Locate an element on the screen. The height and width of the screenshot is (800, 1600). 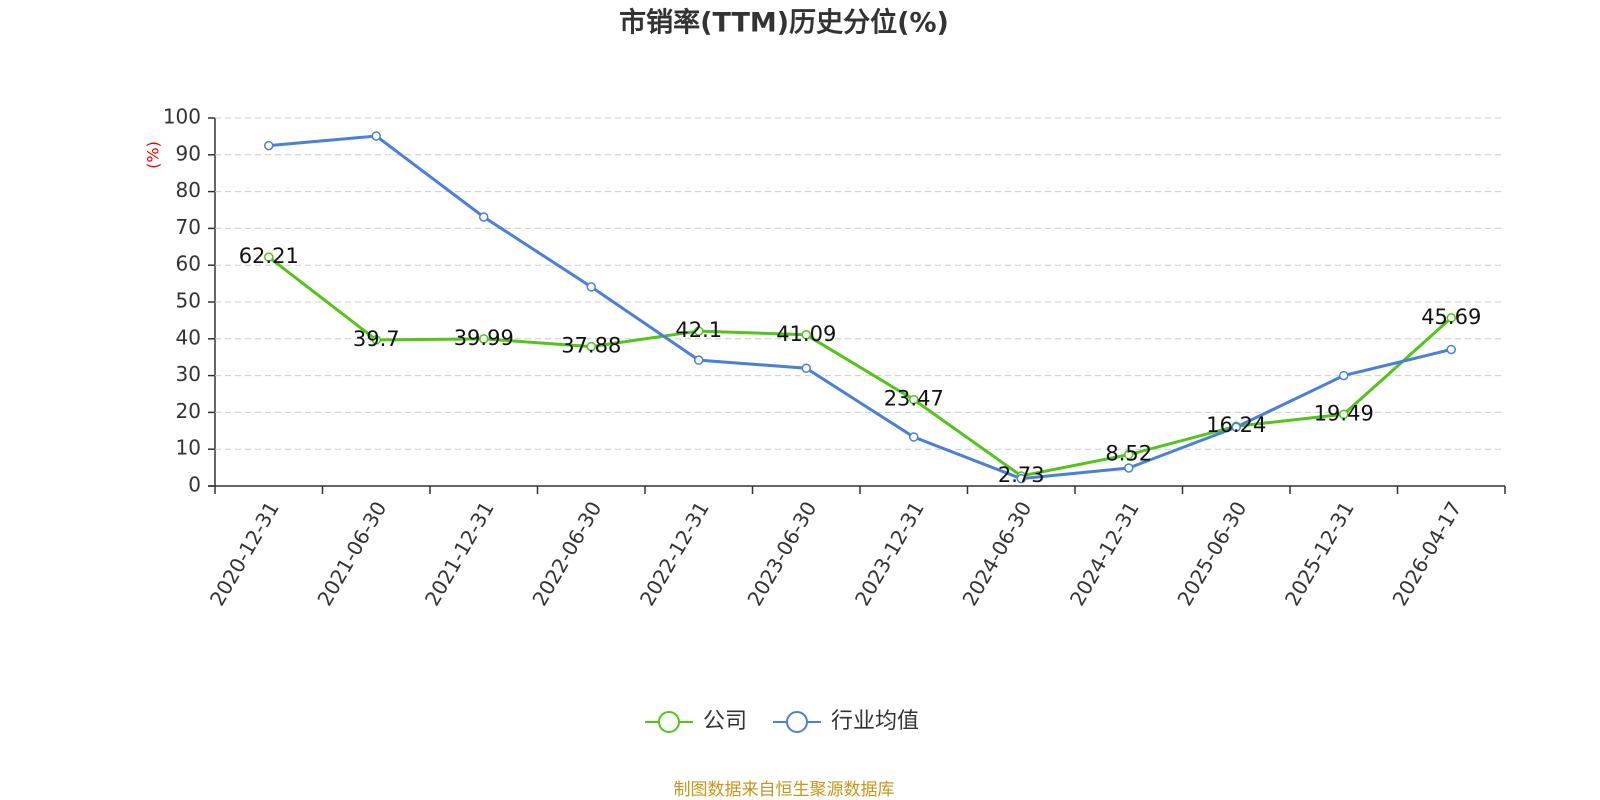
x-tick-label: 2026-04-17 is located at coordinates (1426, 553).